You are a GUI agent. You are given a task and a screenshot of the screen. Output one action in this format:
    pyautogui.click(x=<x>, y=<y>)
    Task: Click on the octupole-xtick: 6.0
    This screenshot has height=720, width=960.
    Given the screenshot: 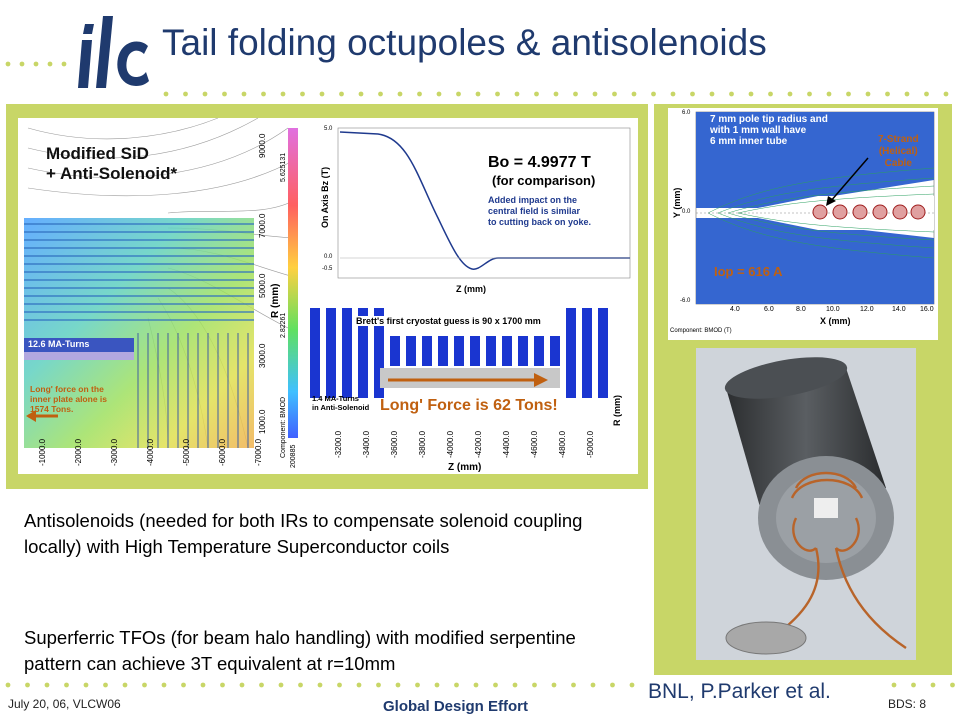 What is the action you would take?
    pyautogui.click(x=769, y=309)
    